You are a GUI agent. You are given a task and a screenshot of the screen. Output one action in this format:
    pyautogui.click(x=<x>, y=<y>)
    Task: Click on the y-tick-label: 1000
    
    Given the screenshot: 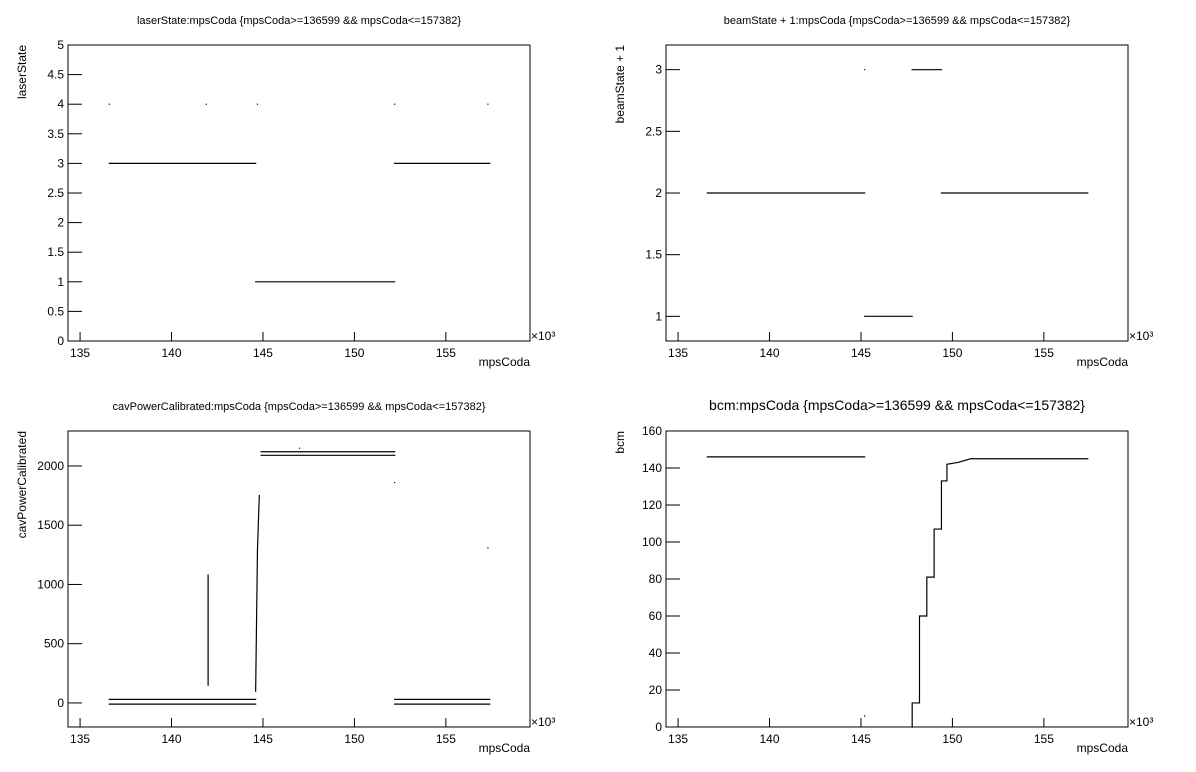 What is the action you would take?
    pyautogui.click(x=50, y=584)
    